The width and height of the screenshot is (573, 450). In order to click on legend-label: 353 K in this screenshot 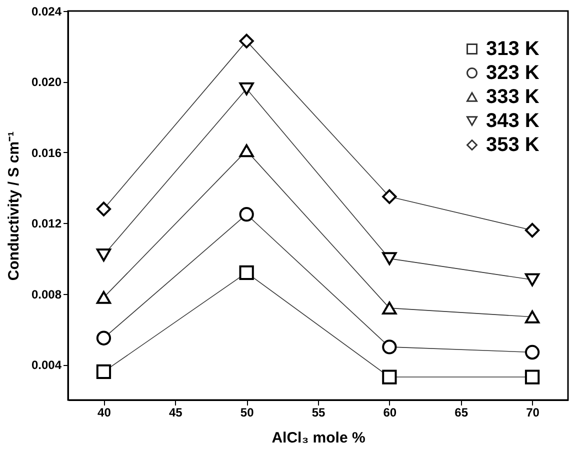, I will do `click(513, 145)`.